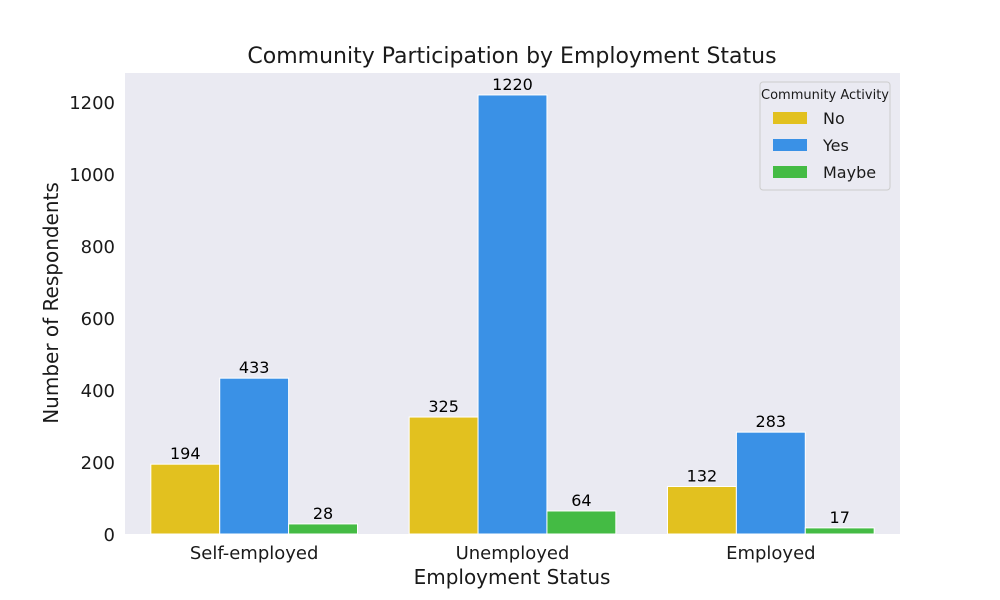 Image resolution: width=1000 pixels, height=600 pixels. What do you see at coordinates (185, 499) in the screenshot?
I see `bar-no-self-employed` at bounding box center [185, 499].